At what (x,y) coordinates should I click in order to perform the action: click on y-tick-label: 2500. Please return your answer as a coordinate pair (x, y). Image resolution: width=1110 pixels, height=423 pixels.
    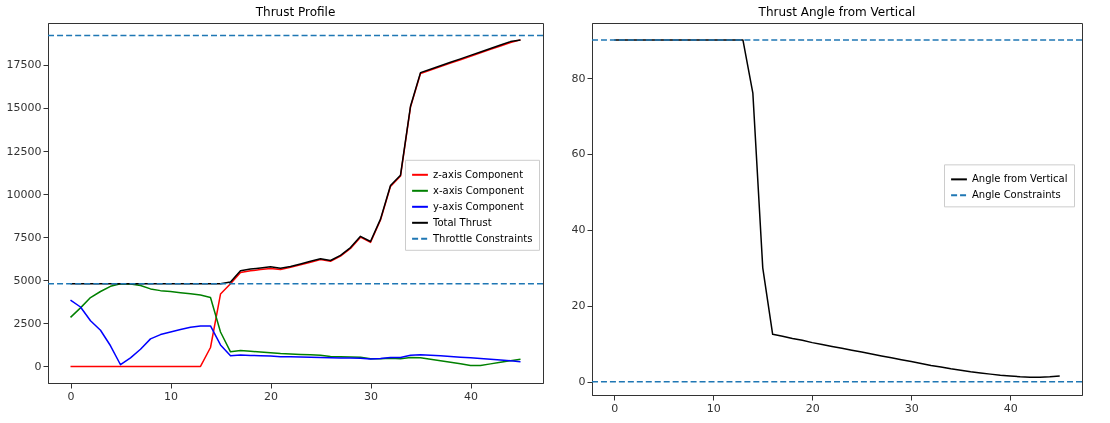
    Looking at the image, I should click on (27, 323).